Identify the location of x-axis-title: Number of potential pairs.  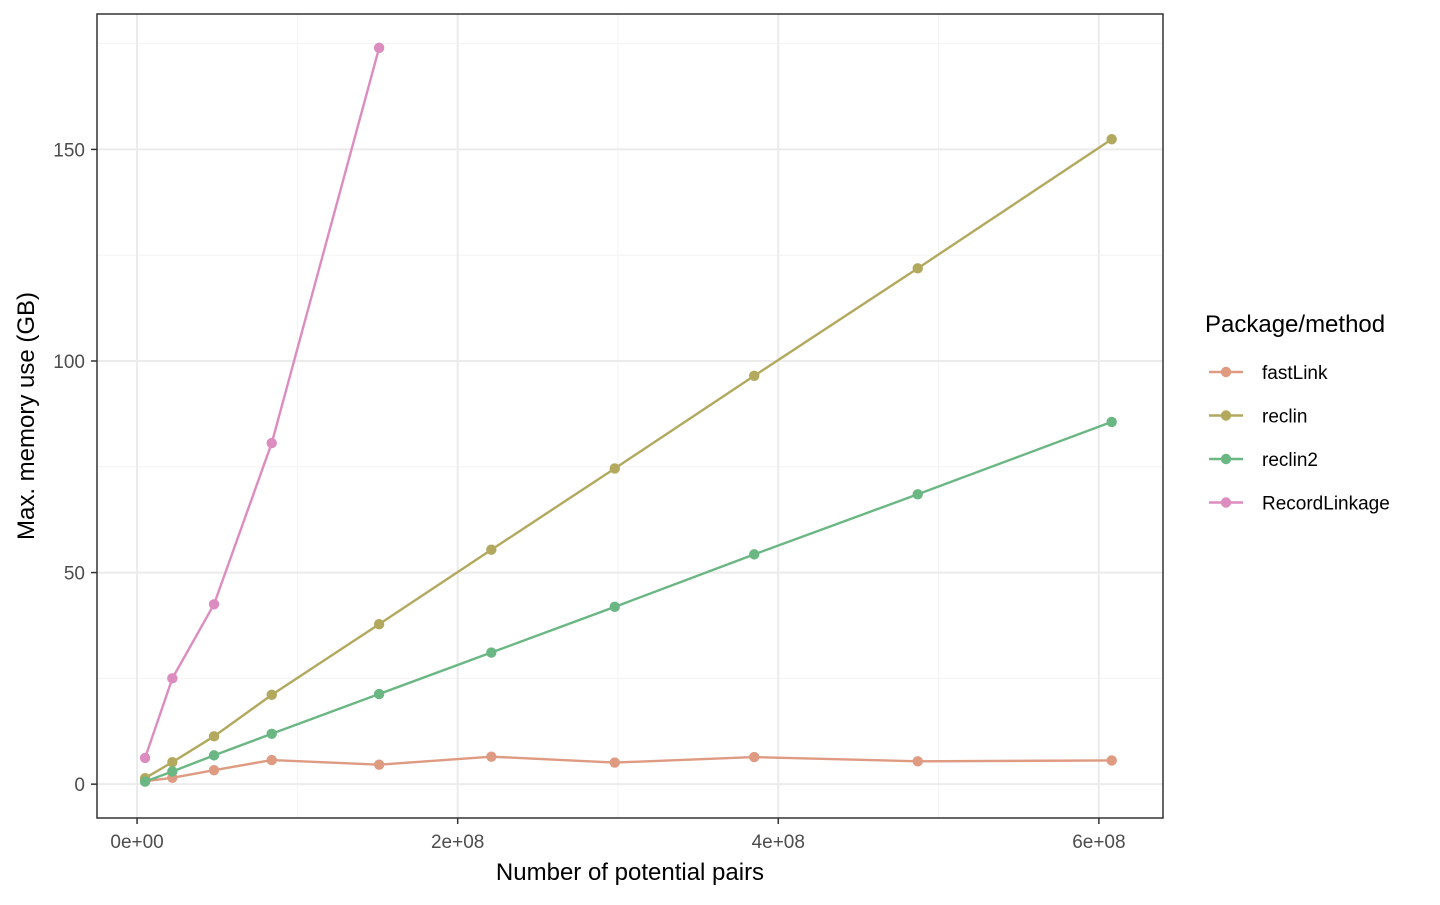
(630, 872).